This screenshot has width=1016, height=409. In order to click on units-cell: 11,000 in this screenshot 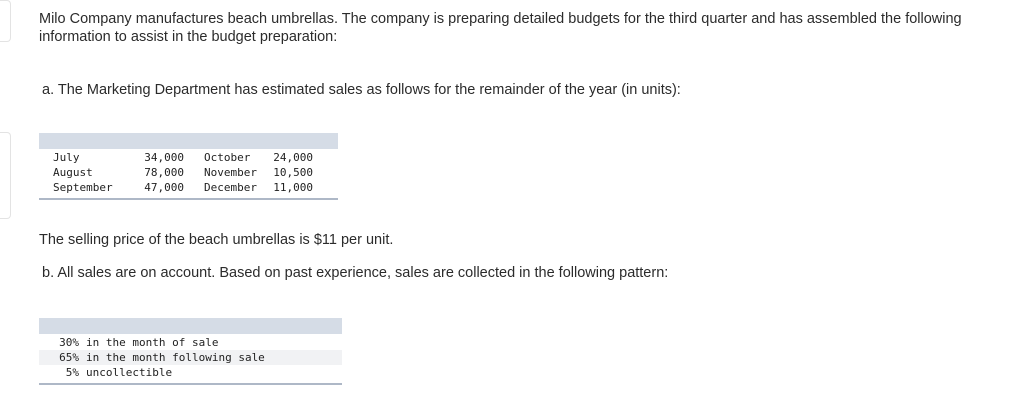, I will do `click(293, 187)`.